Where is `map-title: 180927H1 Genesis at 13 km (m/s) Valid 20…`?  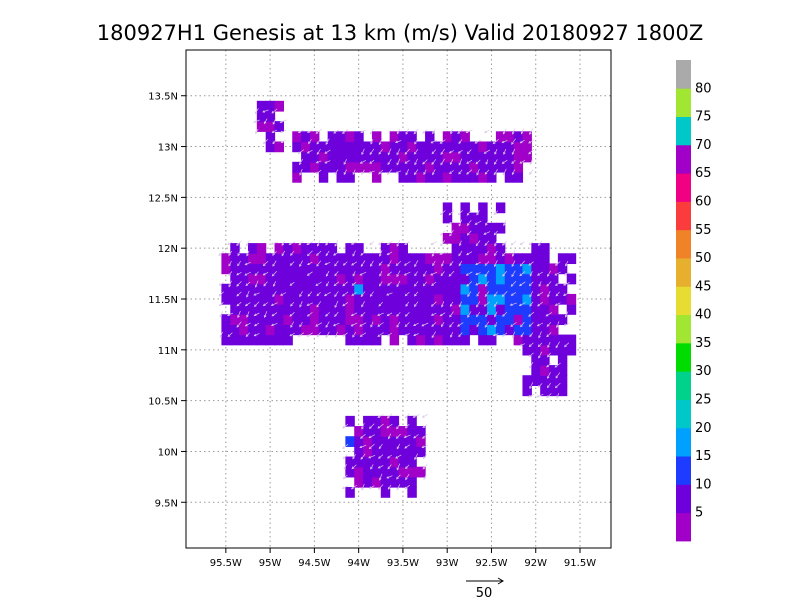 map-title: 180927H1 Genesis at 13 km (m/s) Valid 20… is located at coordinates (400, 33).